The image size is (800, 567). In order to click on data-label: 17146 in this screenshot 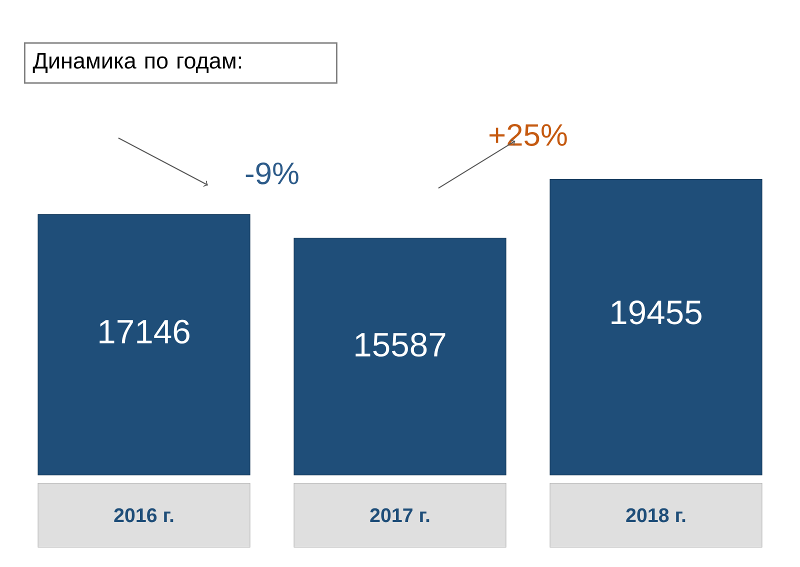, I will do `click(145, 332)`.